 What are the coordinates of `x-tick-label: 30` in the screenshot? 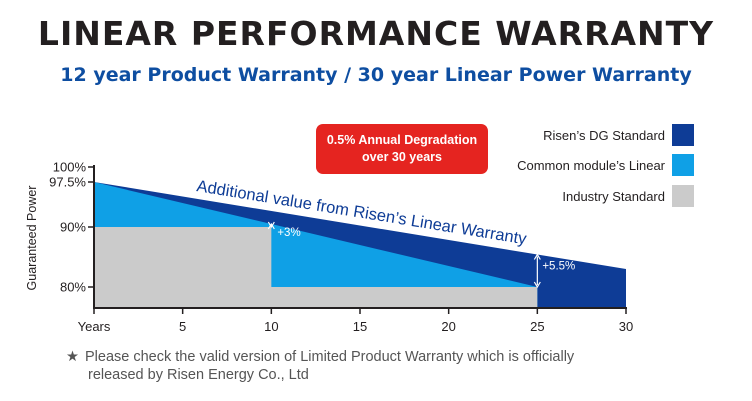 It's located at (626, 326).